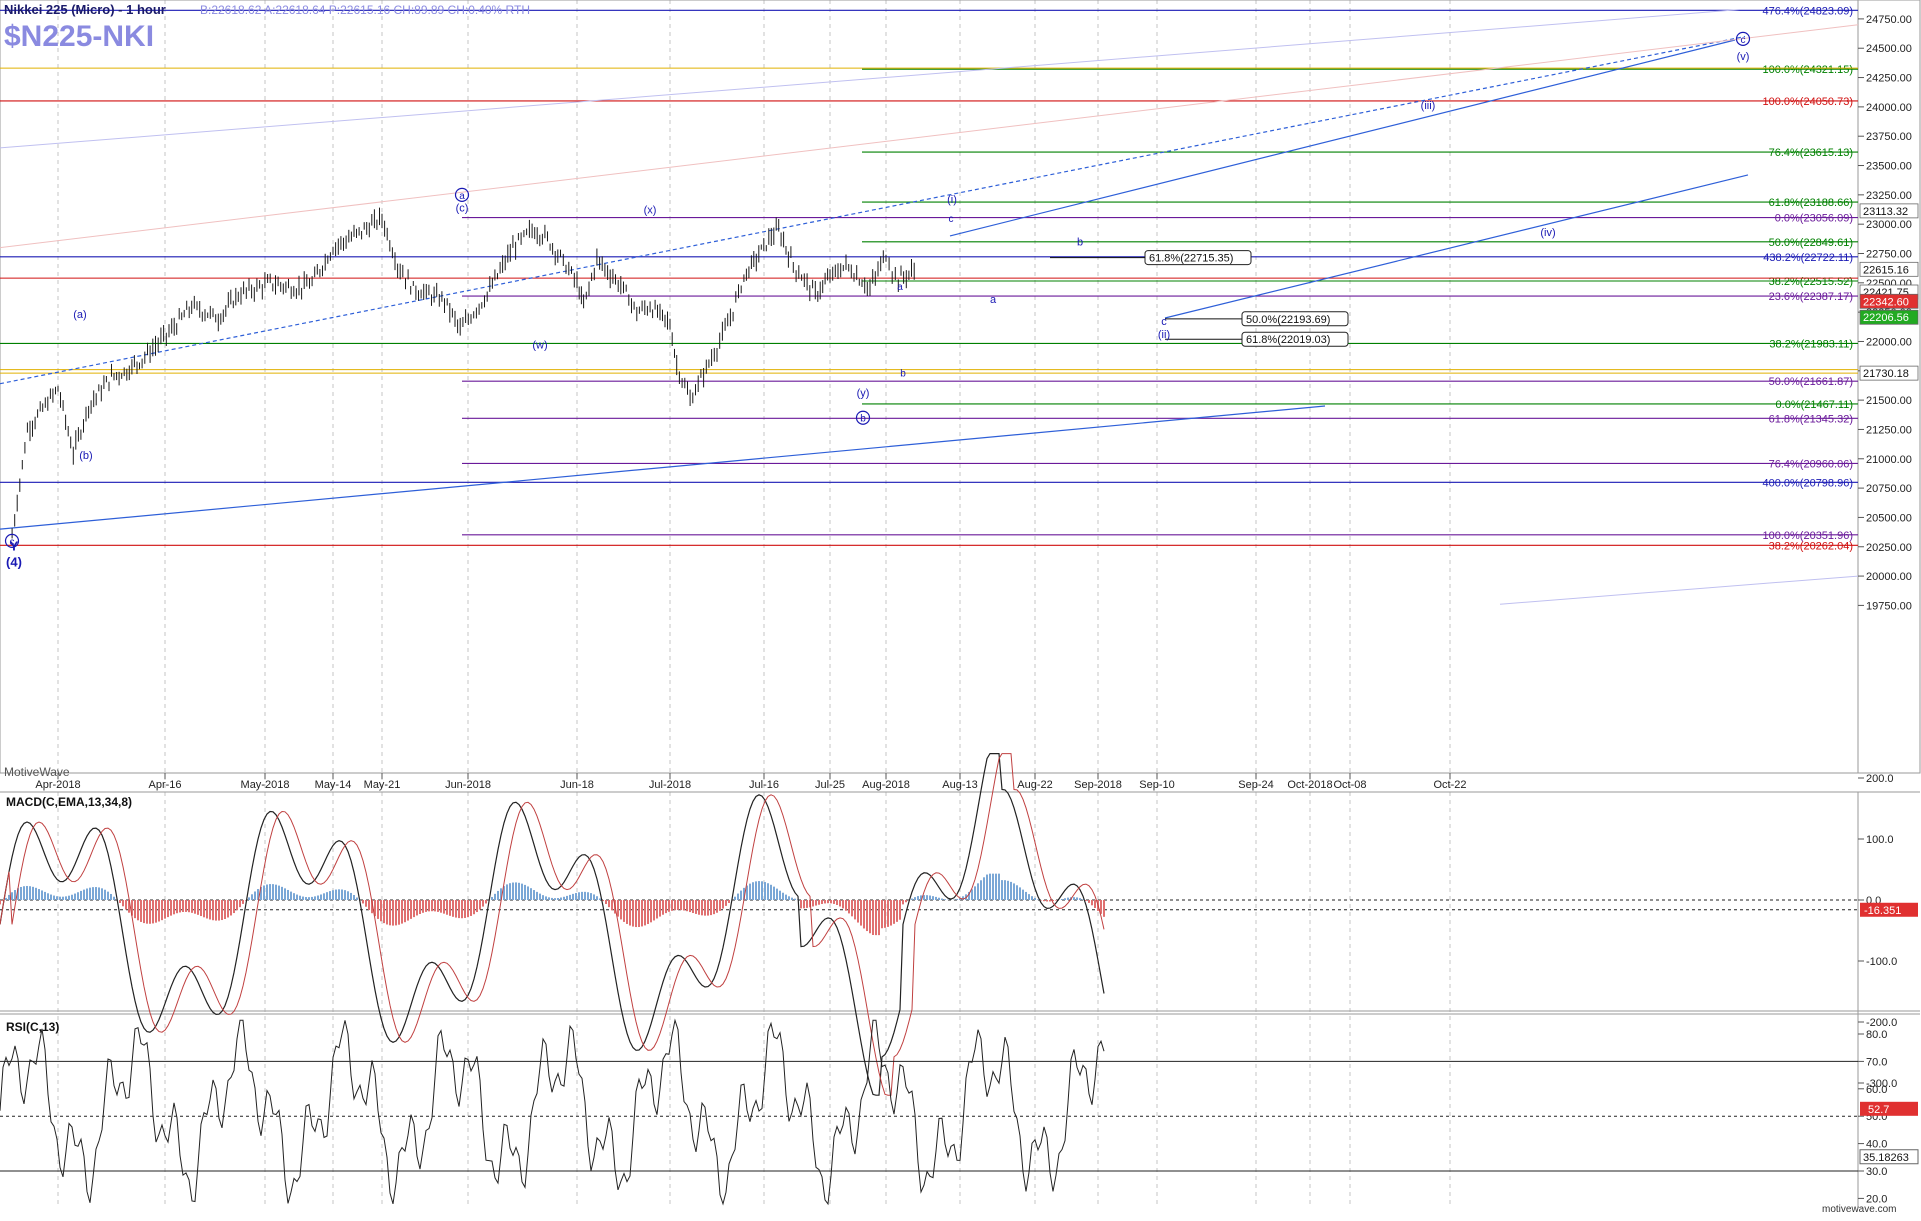 This screenshot has width=1921, height=1221. I want to click on footer-site: motivewave.com, so click(1859, 1209).